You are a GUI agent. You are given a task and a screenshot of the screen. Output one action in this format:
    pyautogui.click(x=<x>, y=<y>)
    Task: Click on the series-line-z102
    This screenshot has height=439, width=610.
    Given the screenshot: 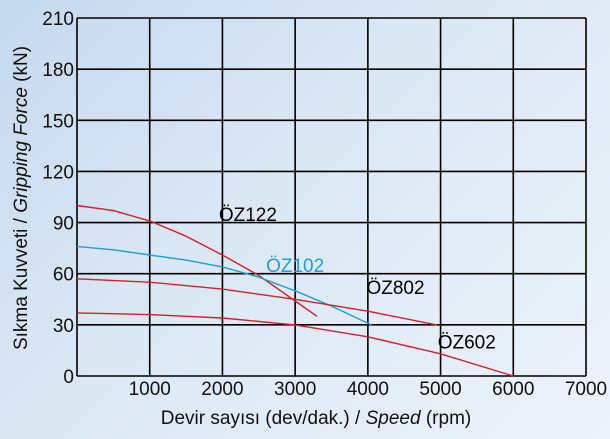 What is the action you would take?
    pyautogui.click(x=224, y=285)
    